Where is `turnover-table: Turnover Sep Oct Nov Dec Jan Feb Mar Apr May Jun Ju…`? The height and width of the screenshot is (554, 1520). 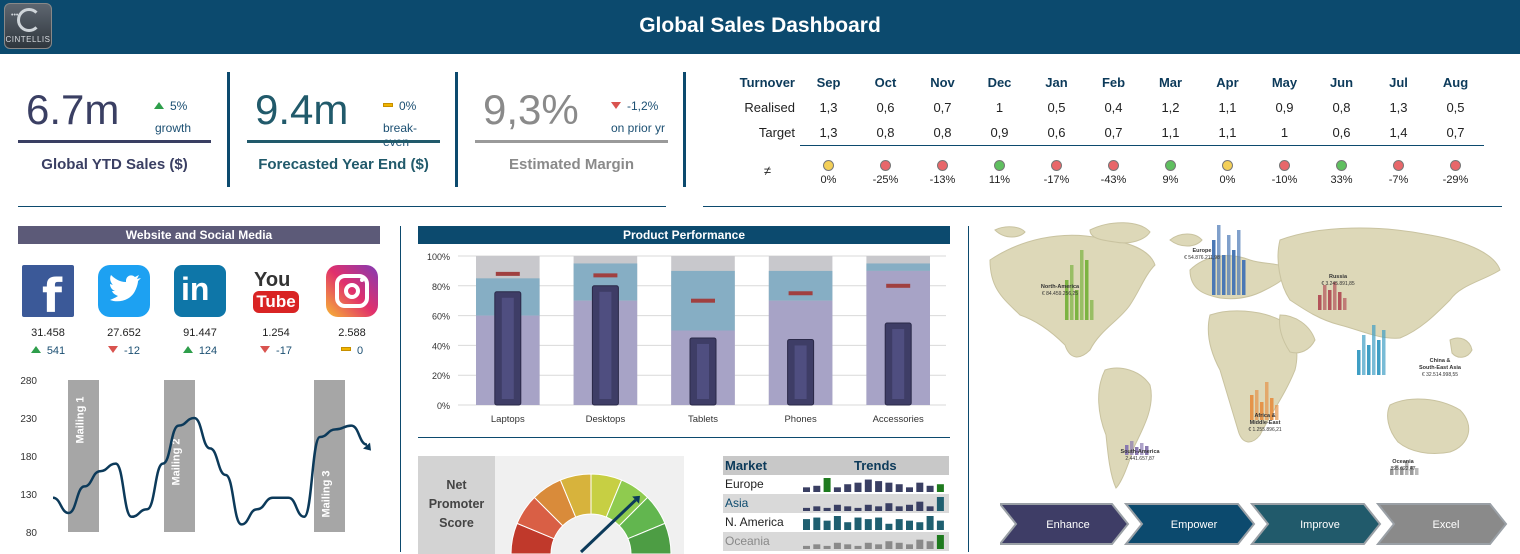 turnover-table: Turnover Sep Oct Nov Dec Jan Feb Mar Apr May Jun Ju… is located at coordinates (1100, 132).